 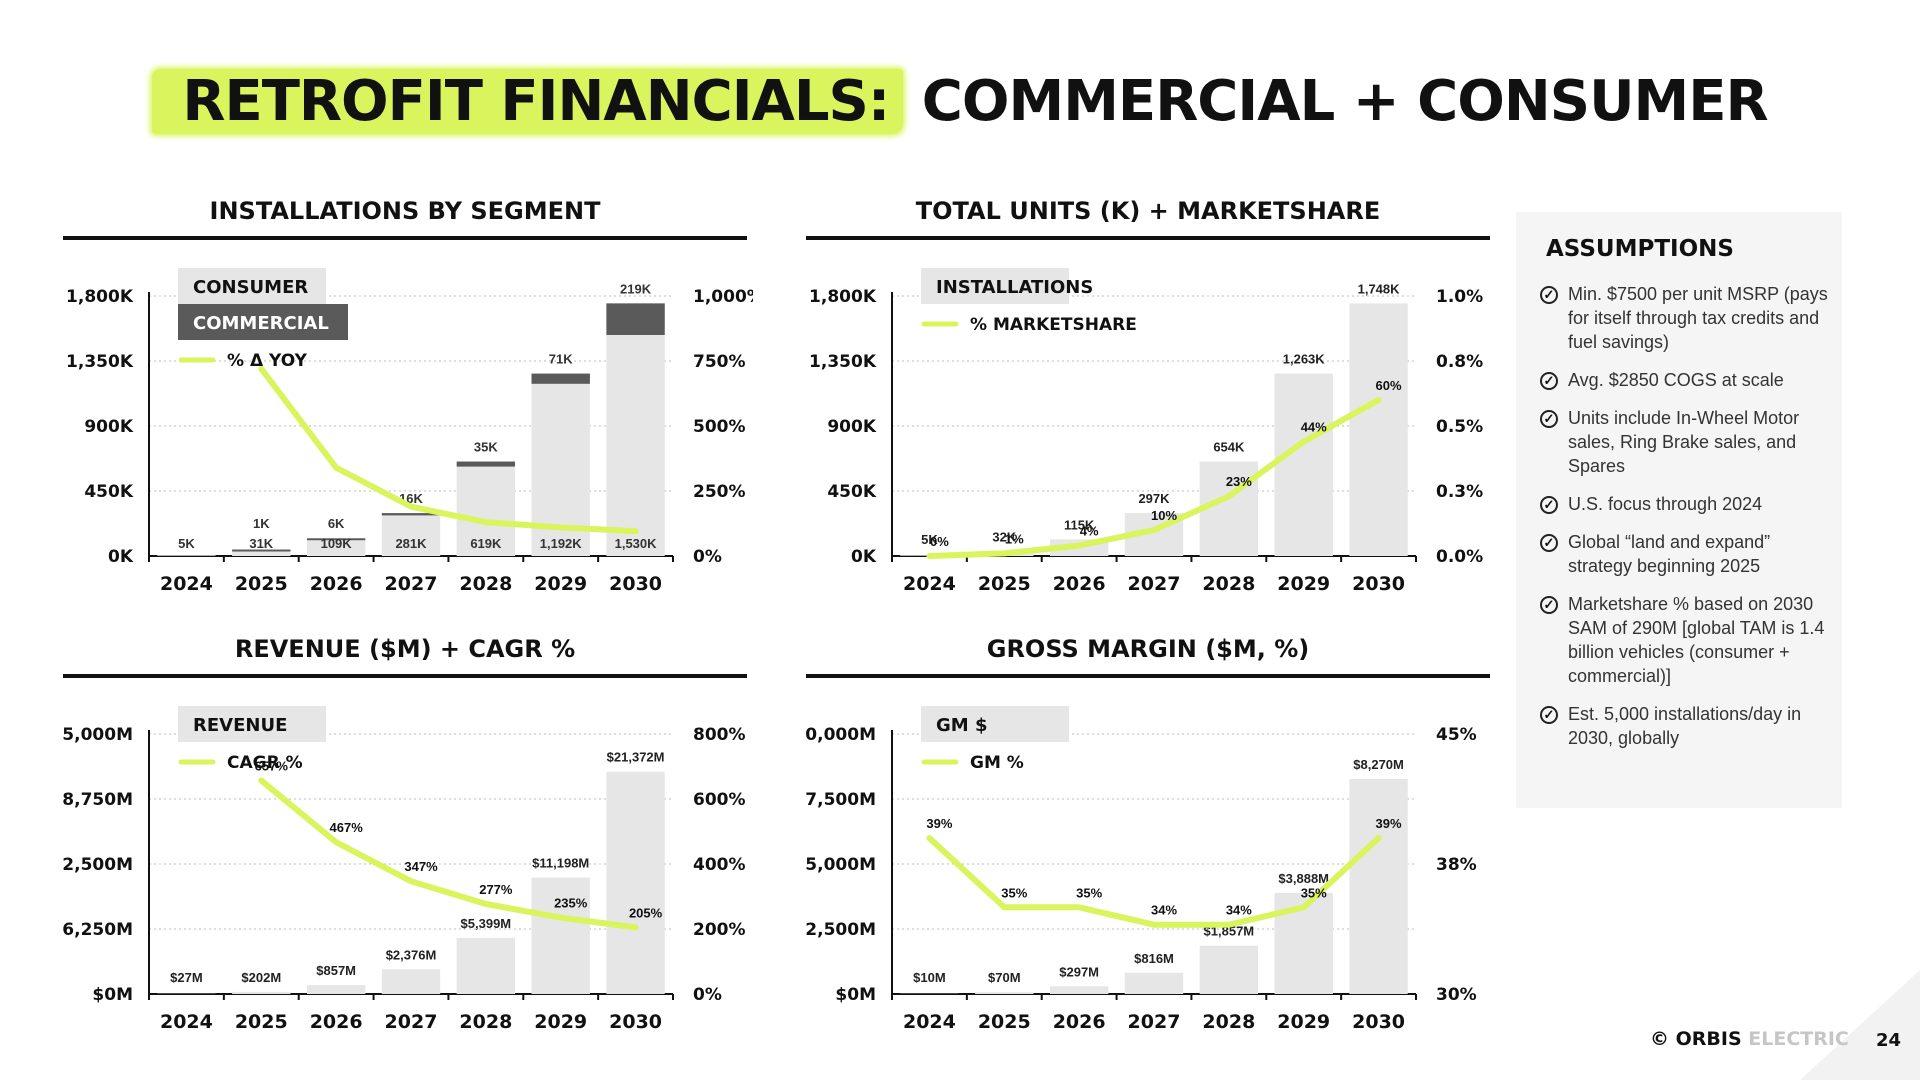 I want to click on orbis-logo: © ORBIS ELECTRIC, so click(x=1749, y=1039).